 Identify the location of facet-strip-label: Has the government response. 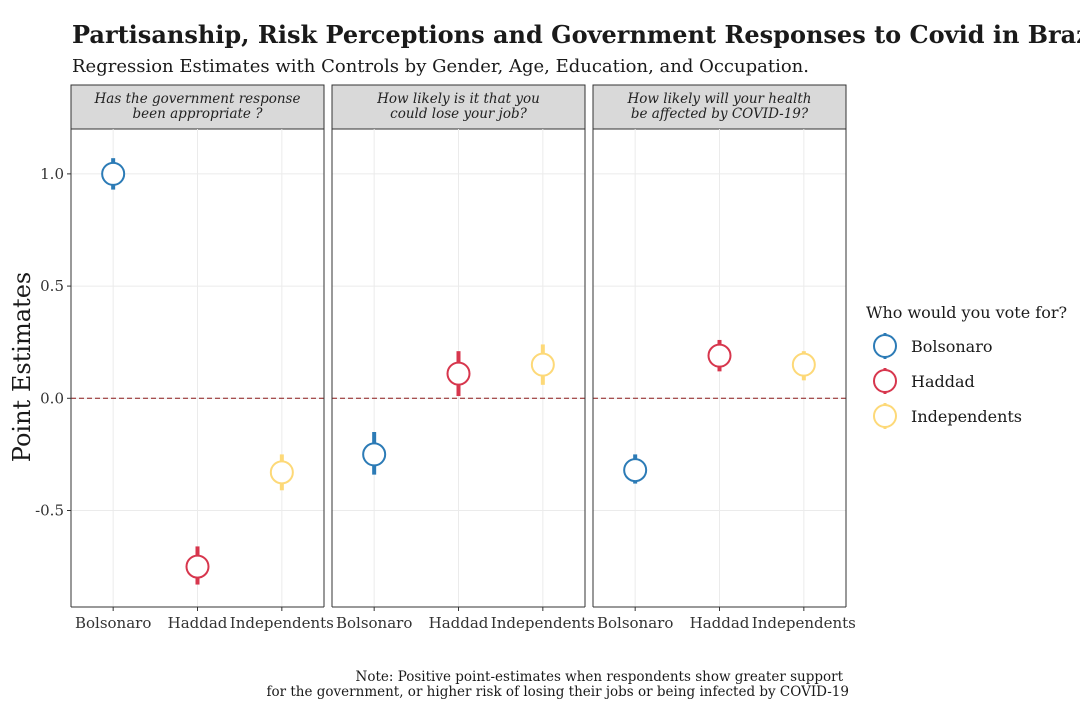
(197, 99).